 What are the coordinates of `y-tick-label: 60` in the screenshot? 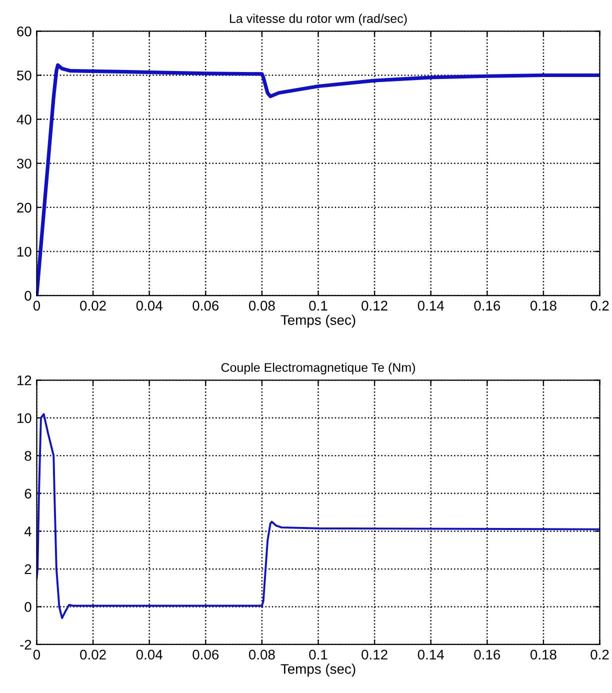 It's located at (24, 31).